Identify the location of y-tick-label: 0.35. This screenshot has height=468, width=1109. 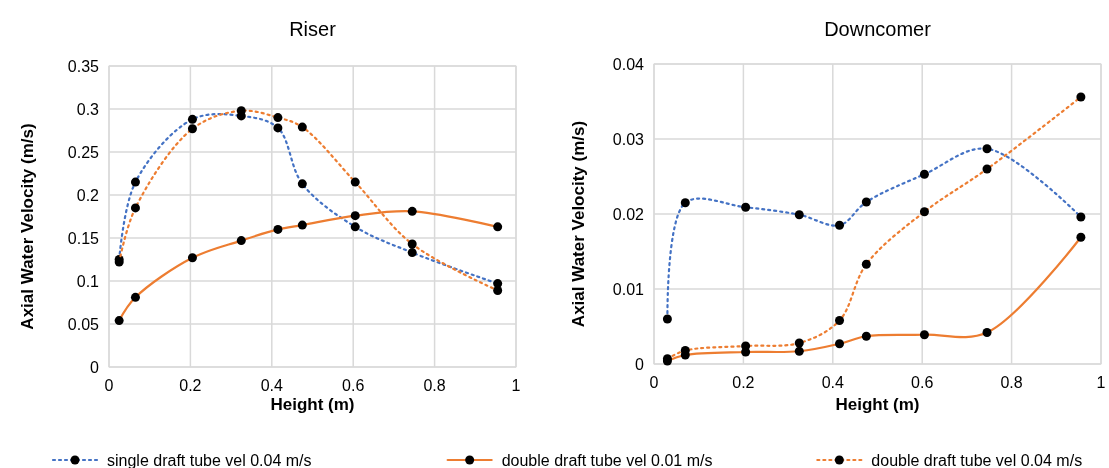
(83, 66).